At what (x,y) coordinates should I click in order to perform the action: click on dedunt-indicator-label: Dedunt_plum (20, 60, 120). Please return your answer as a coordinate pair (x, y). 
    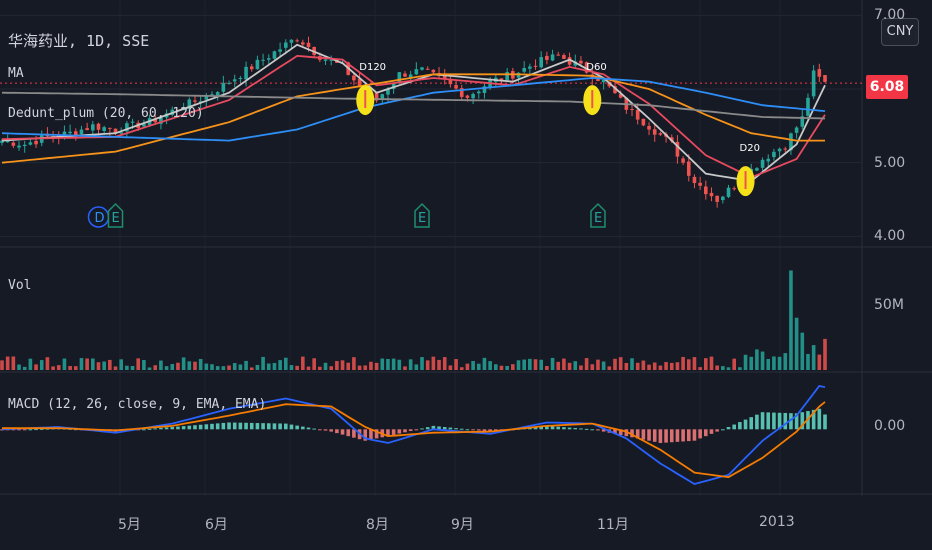
    Looking at the image, I should click on (106, 113).